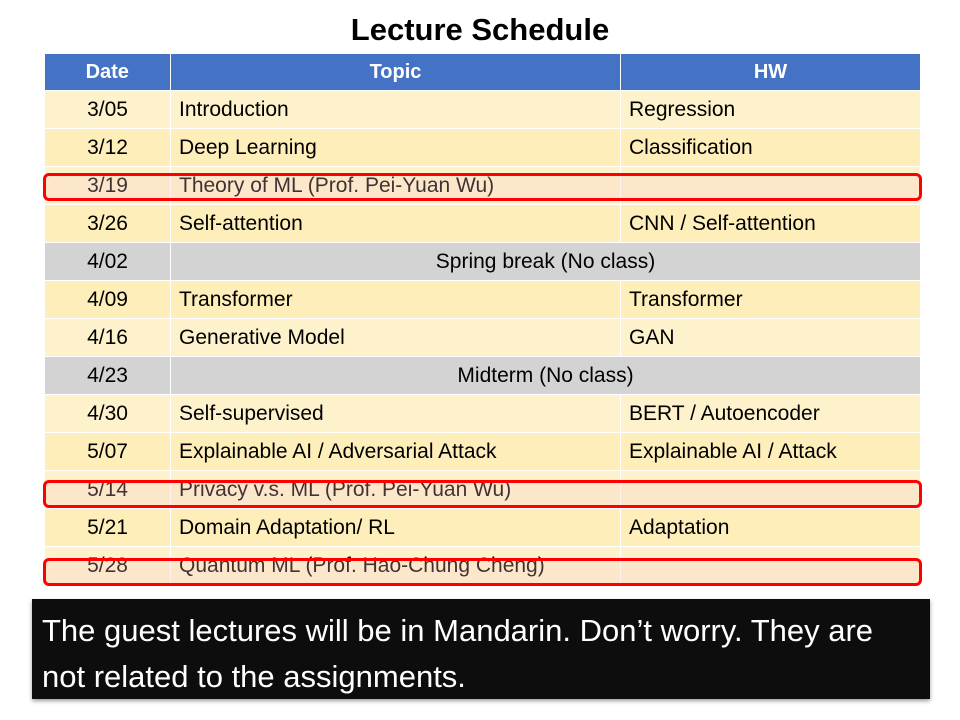  I want to click on table-header-row: Date Topic HW, so click(482, 72).